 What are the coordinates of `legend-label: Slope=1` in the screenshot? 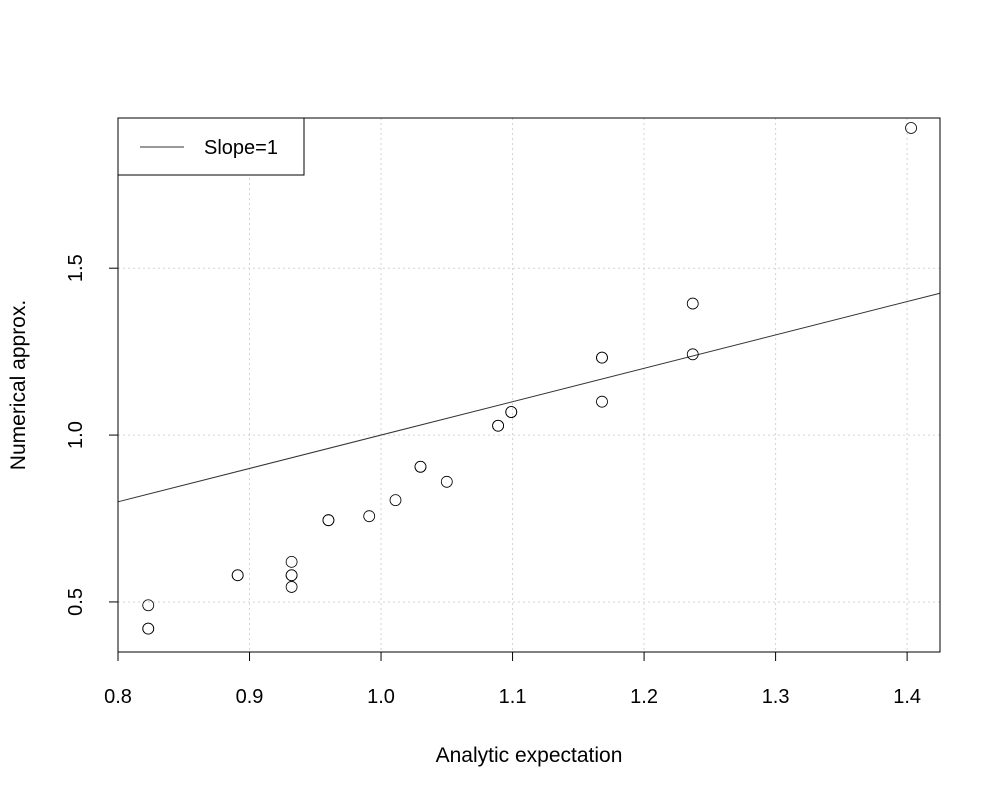 It's located at (241, 148).